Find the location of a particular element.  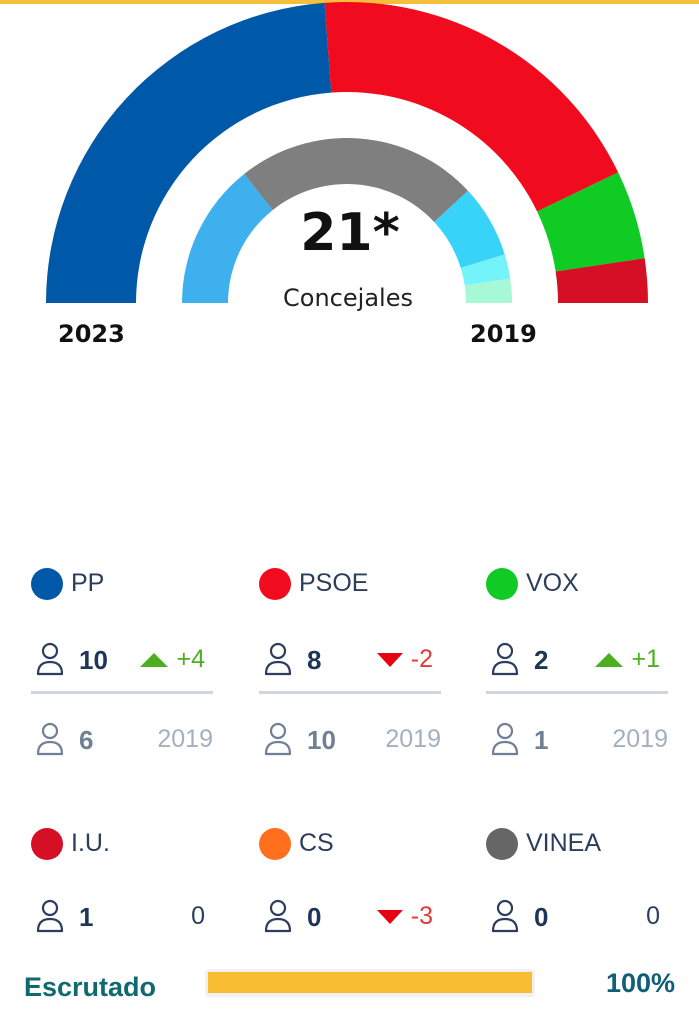

seats-2023: 1 is located at coordinates (86, 917).